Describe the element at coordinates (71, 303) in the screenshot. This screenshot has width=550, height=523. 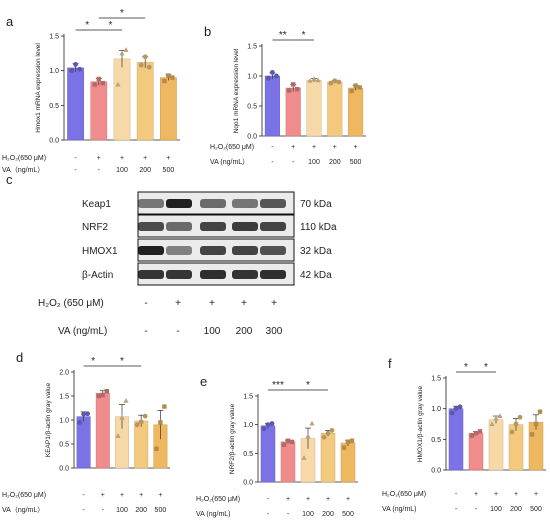
I see `blot-h2o2-label: H₂O₂ (650 μM)` at that location.